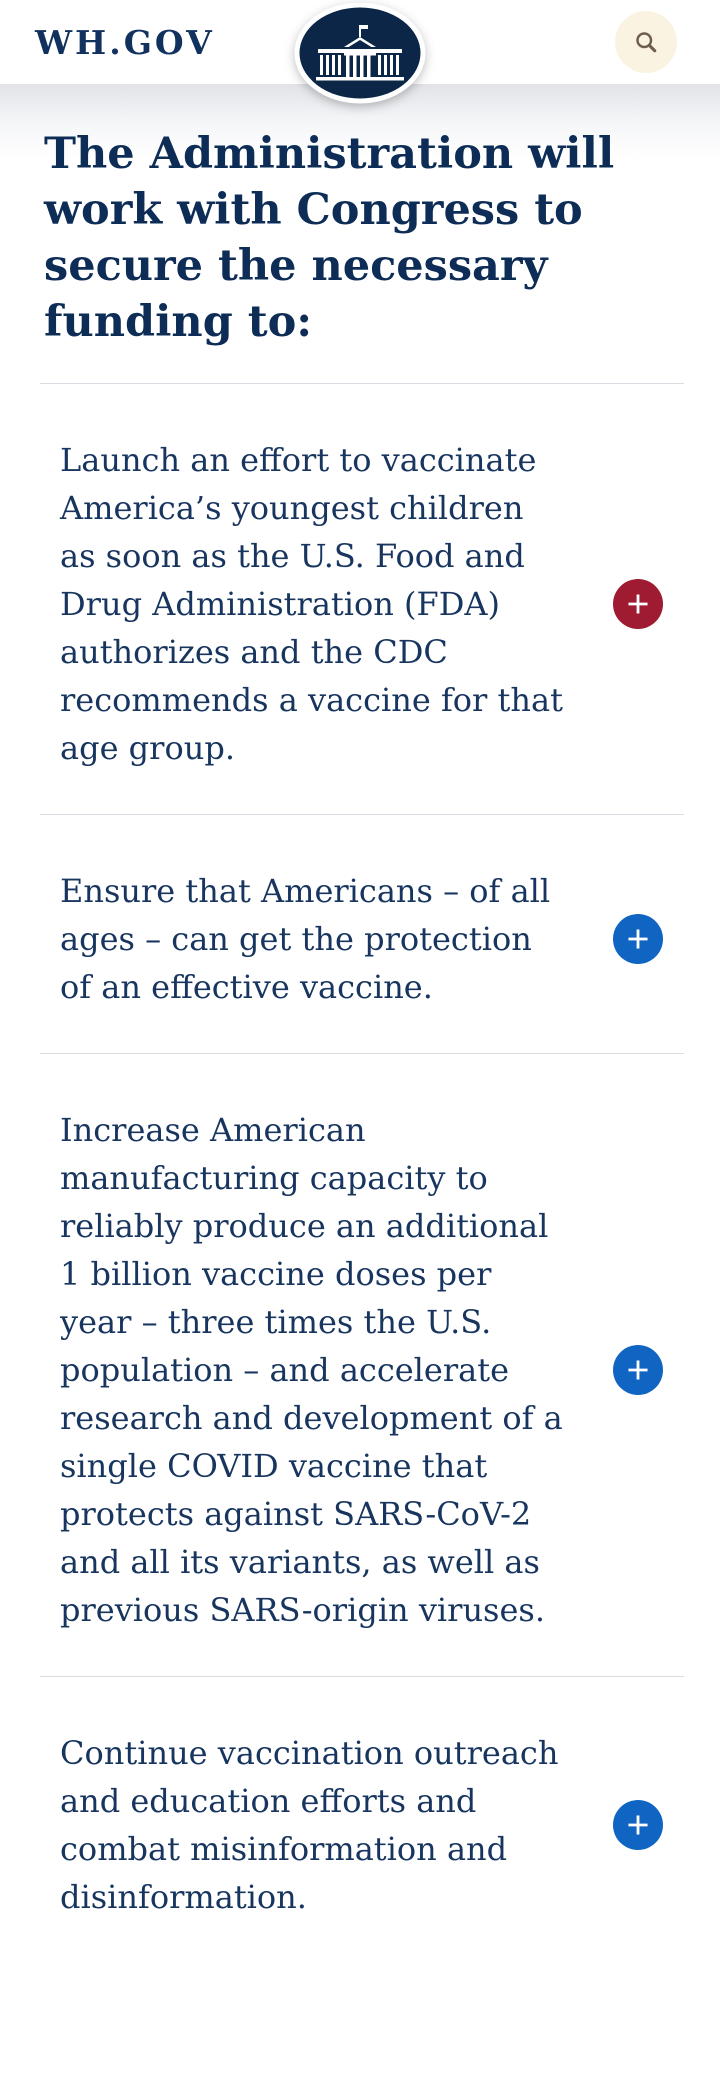  I want to click on site-header: WH.GOV, so click(360, 52).